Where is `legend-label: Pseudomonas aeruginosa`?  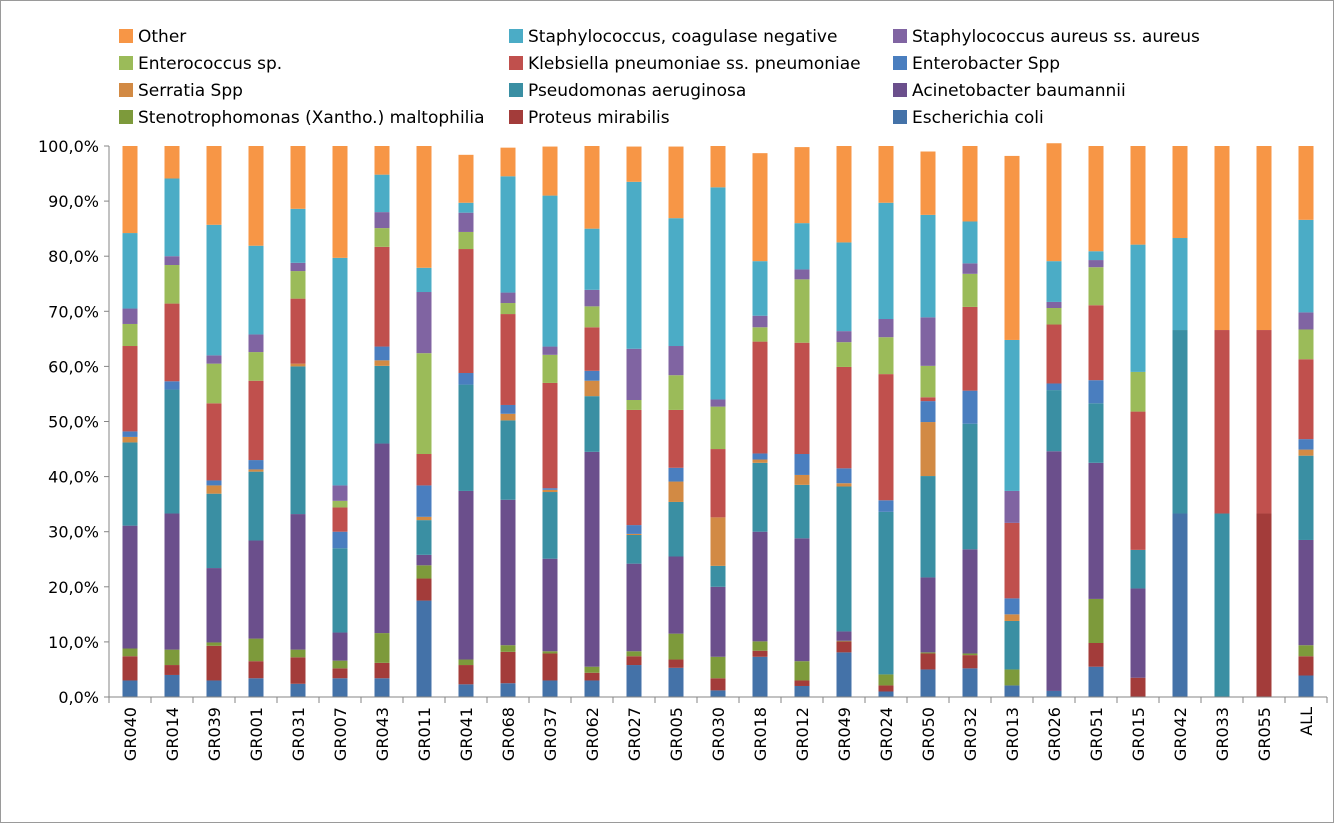 legend-label: Pseudomonas aeruginosa is located at coordinates (637, 91).